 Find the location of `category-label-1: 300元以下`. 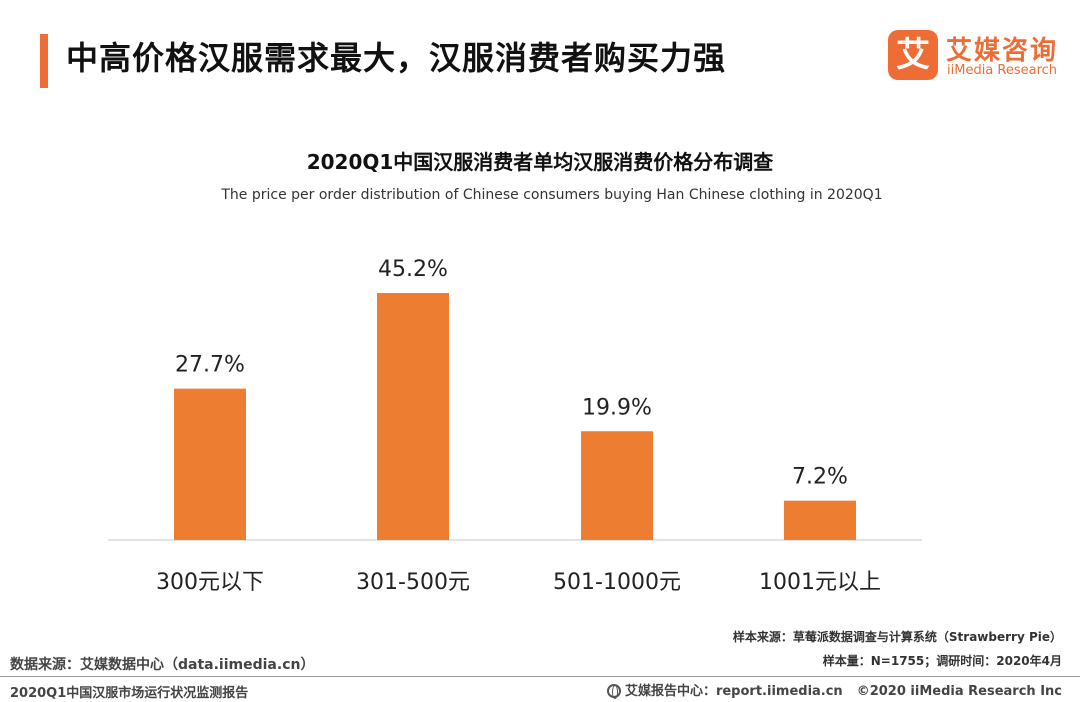

category-label-1: 300元以下 is located at coordinates (210, 582).